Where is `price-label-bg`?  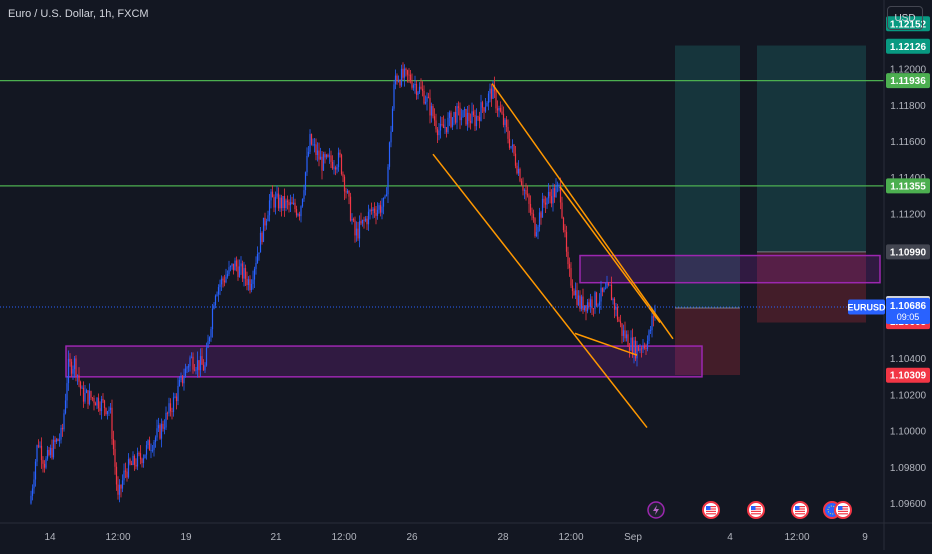 price-label-bg is located at coordinates (908, 186).